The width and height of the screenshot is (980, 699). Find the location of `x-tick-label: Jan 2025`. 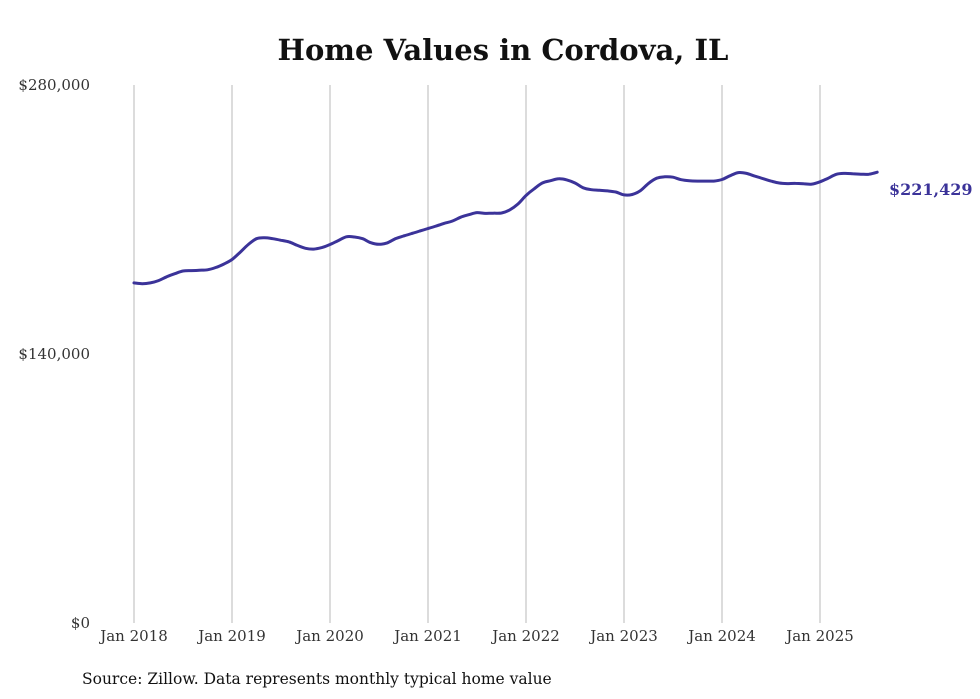

x-tick-label: Jan 2025 is located at coordinates (819, 636).